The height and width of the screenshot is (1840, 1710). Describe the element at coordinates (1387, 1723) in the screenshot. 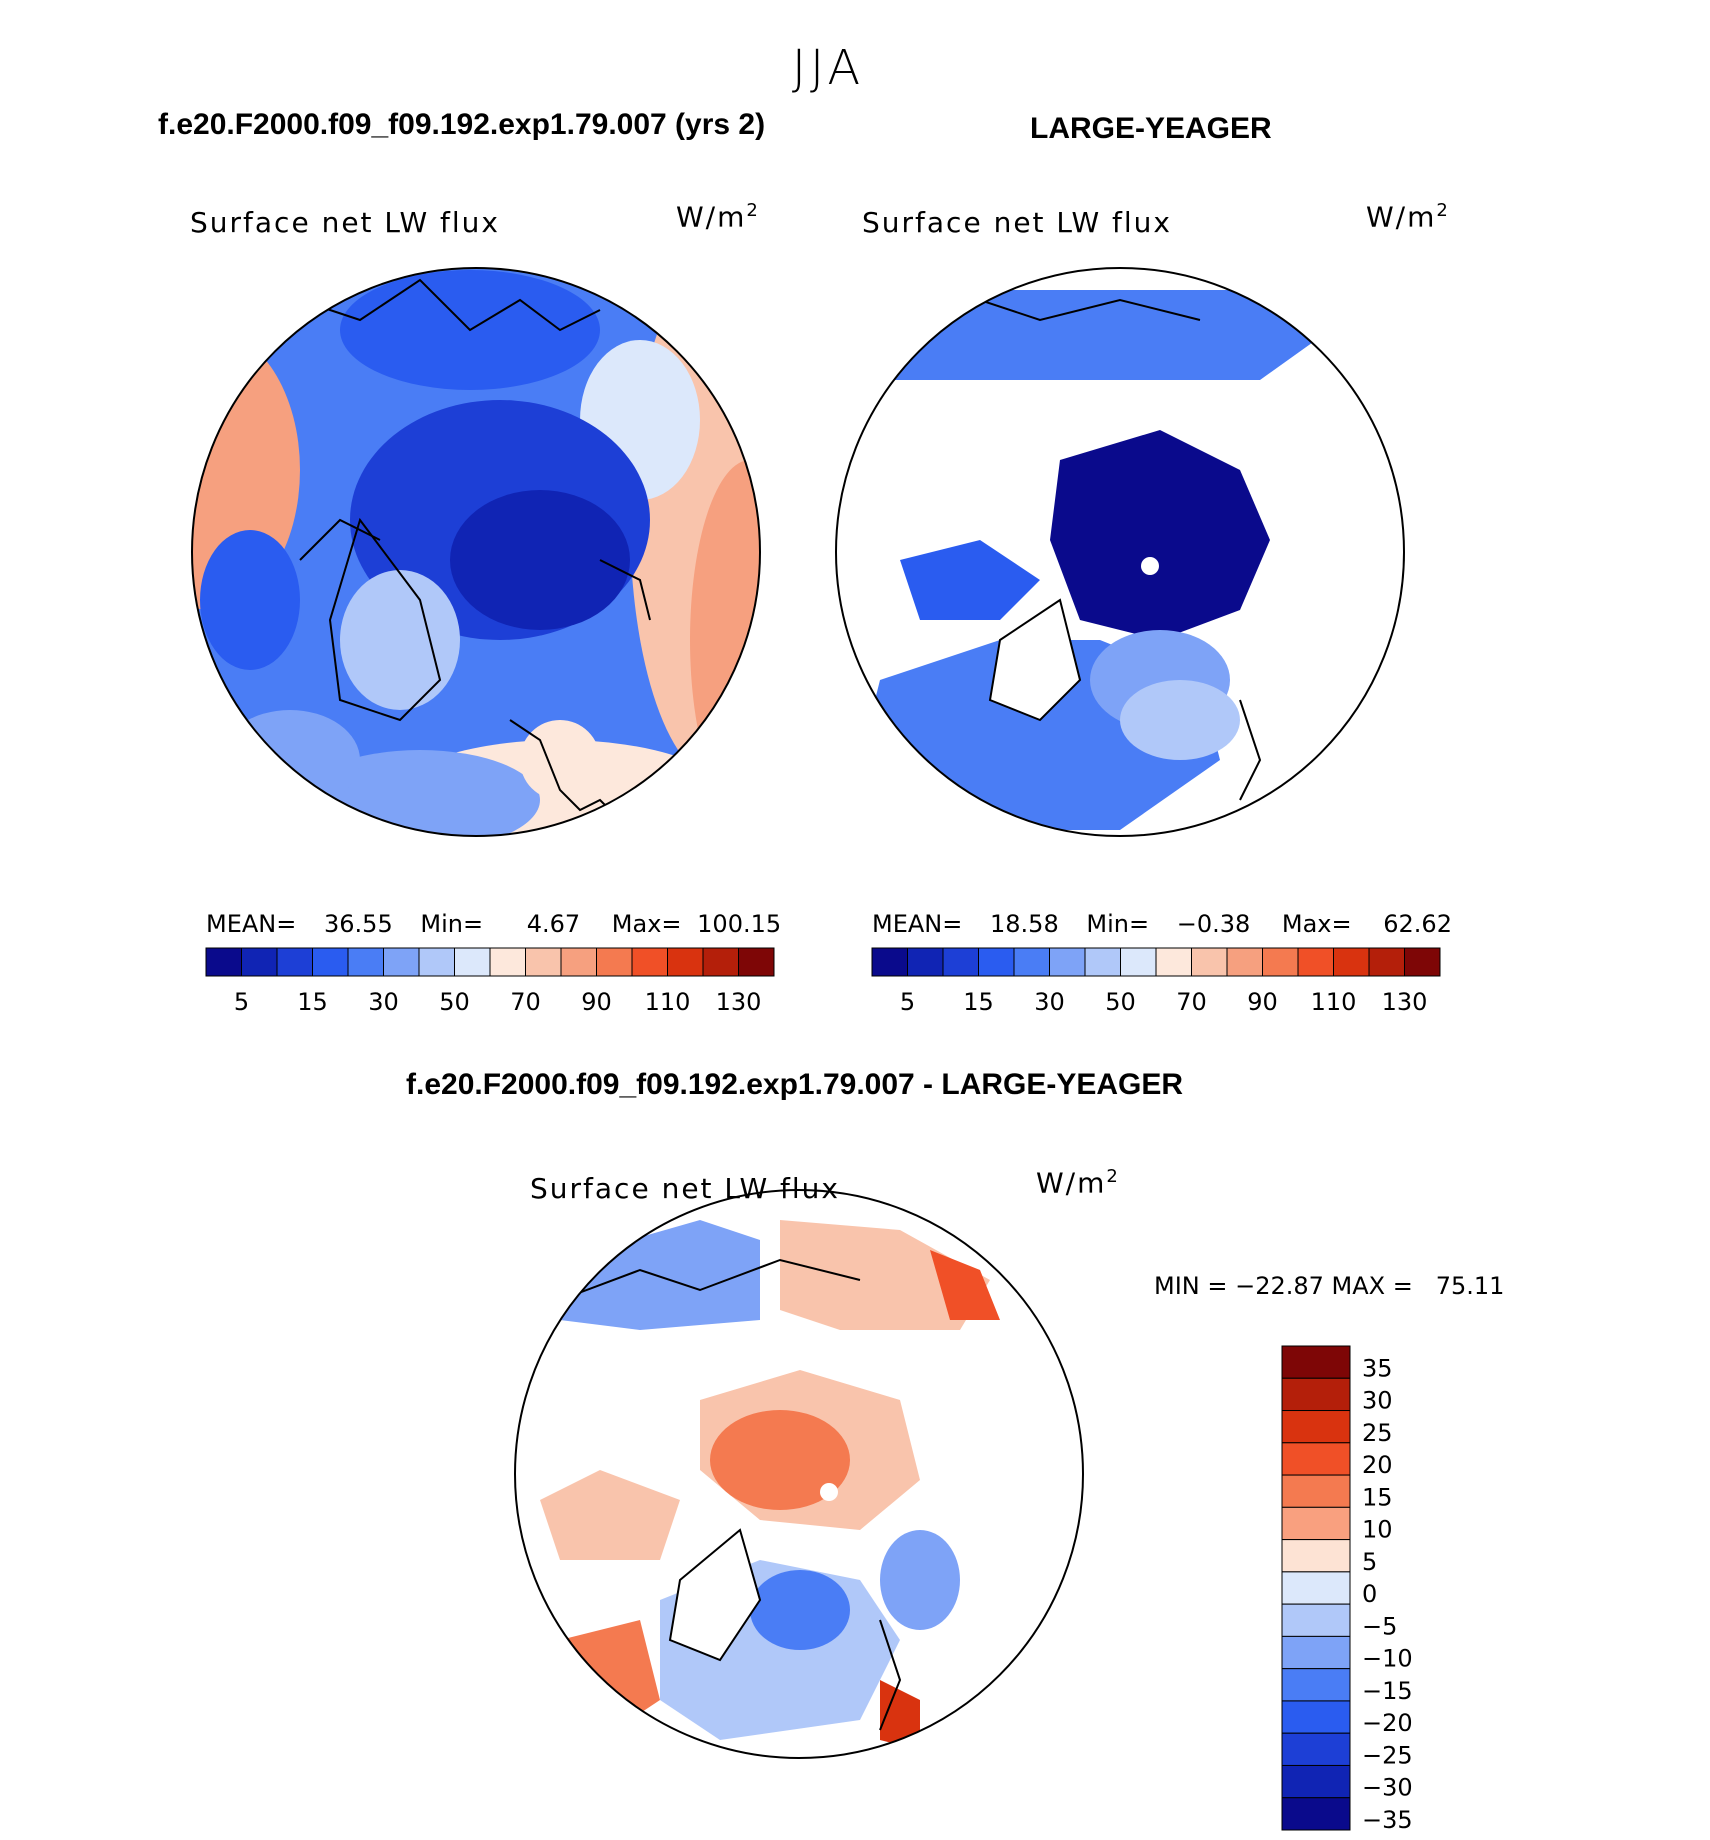

I see `diff-colorbar-tick-label: −20` at that location.